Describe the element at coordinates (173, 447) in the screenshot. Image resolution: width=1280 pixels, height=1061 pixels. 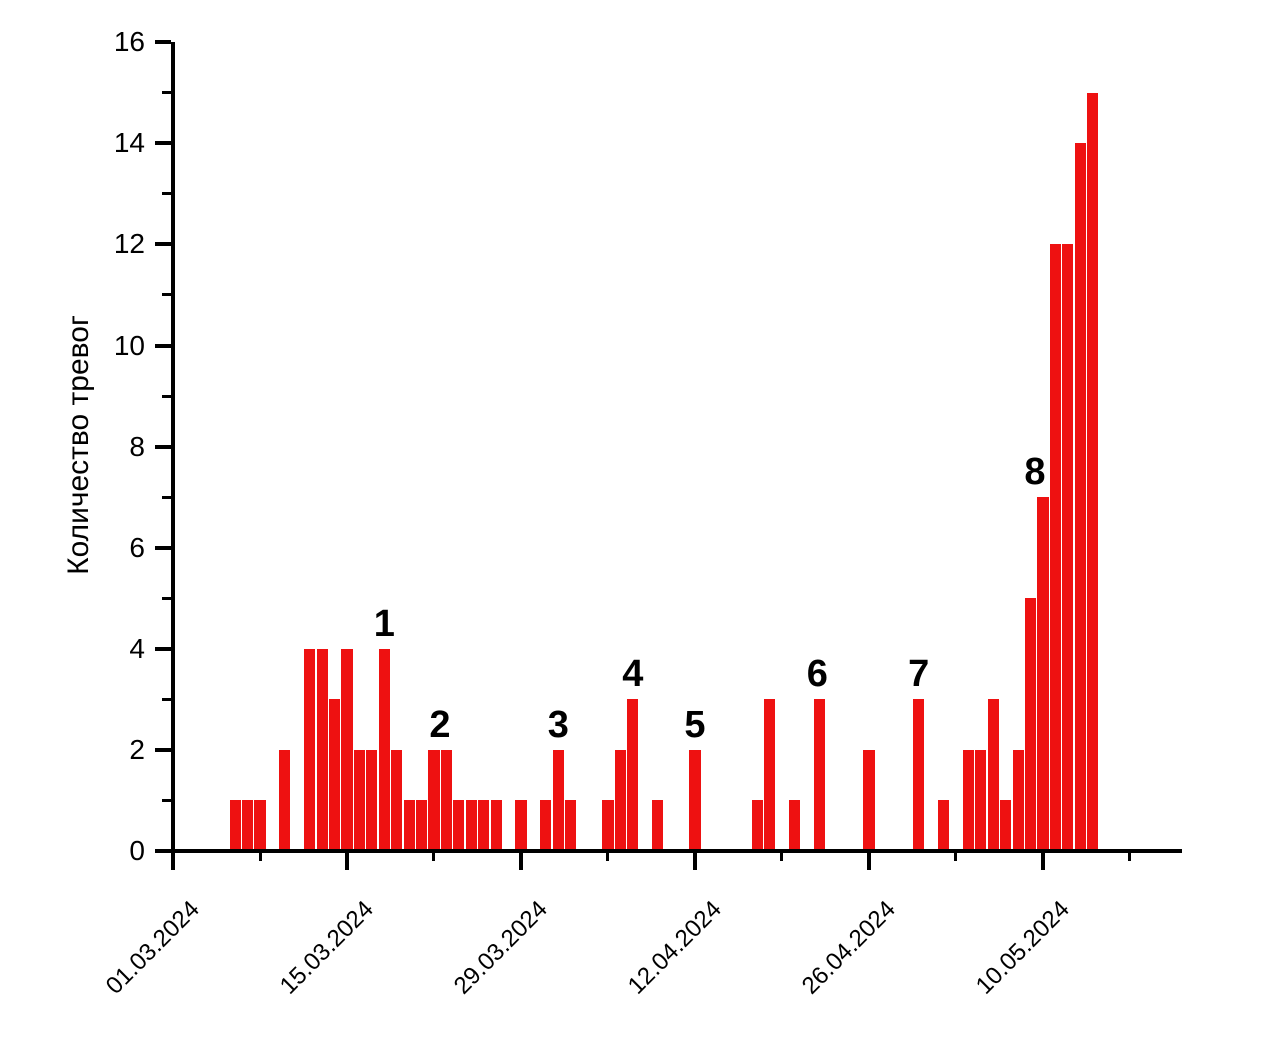
I see `y-axis-line` at that location.